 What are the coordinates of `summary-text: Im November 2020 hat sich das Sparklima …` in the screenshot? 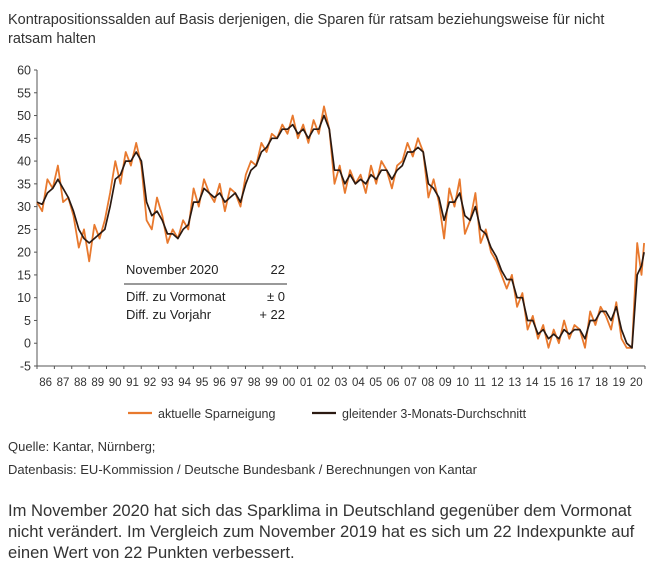 It's located at (321, 531).